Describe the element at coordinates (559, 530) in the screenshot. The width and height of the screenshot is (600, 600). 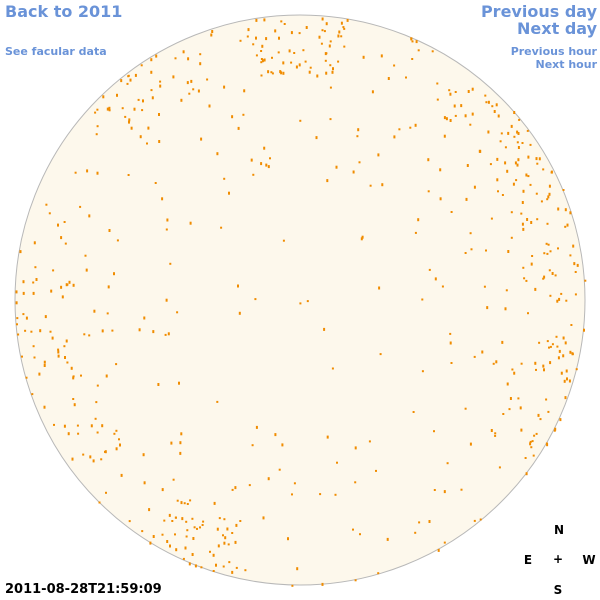
I see `compass-north: N` at that location.